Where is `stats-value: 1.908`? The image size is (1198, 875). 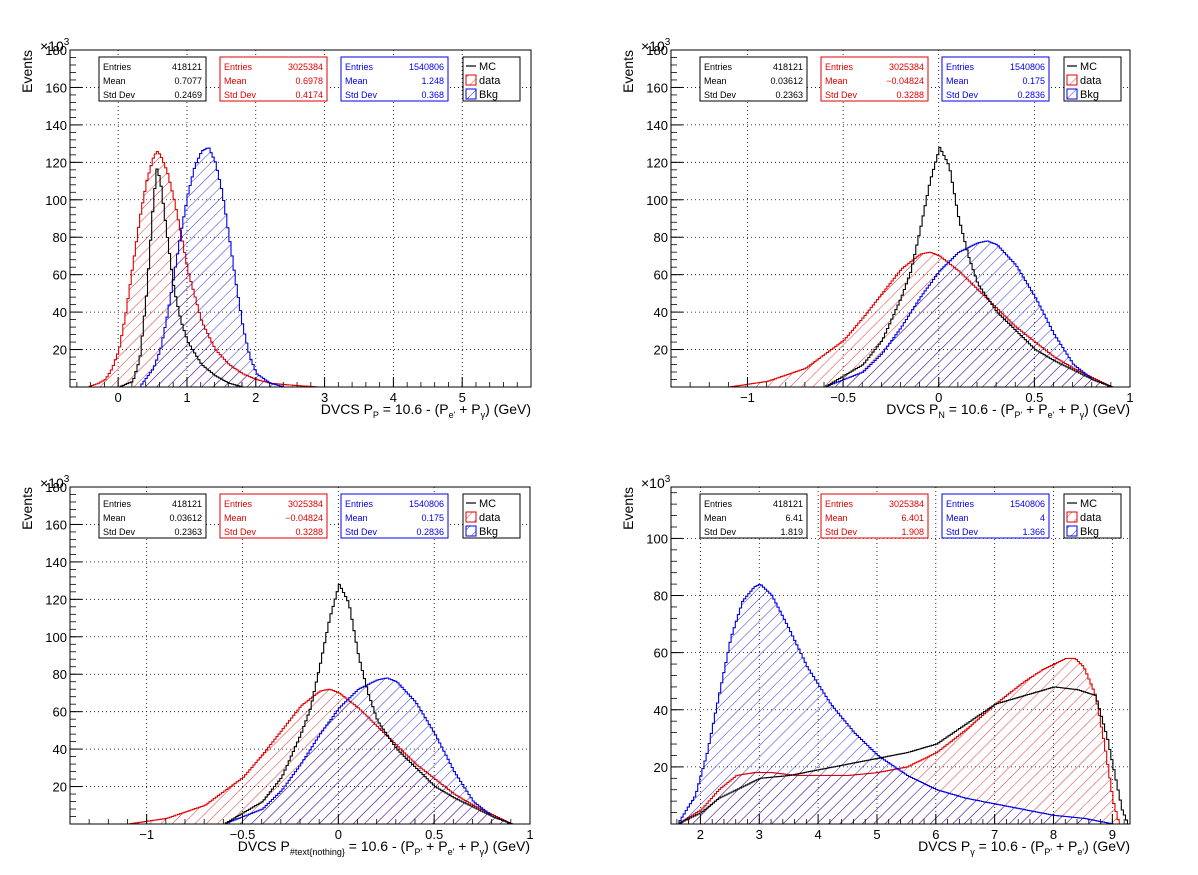 stats-value: 1.908 is located at coordinates (912, 532).